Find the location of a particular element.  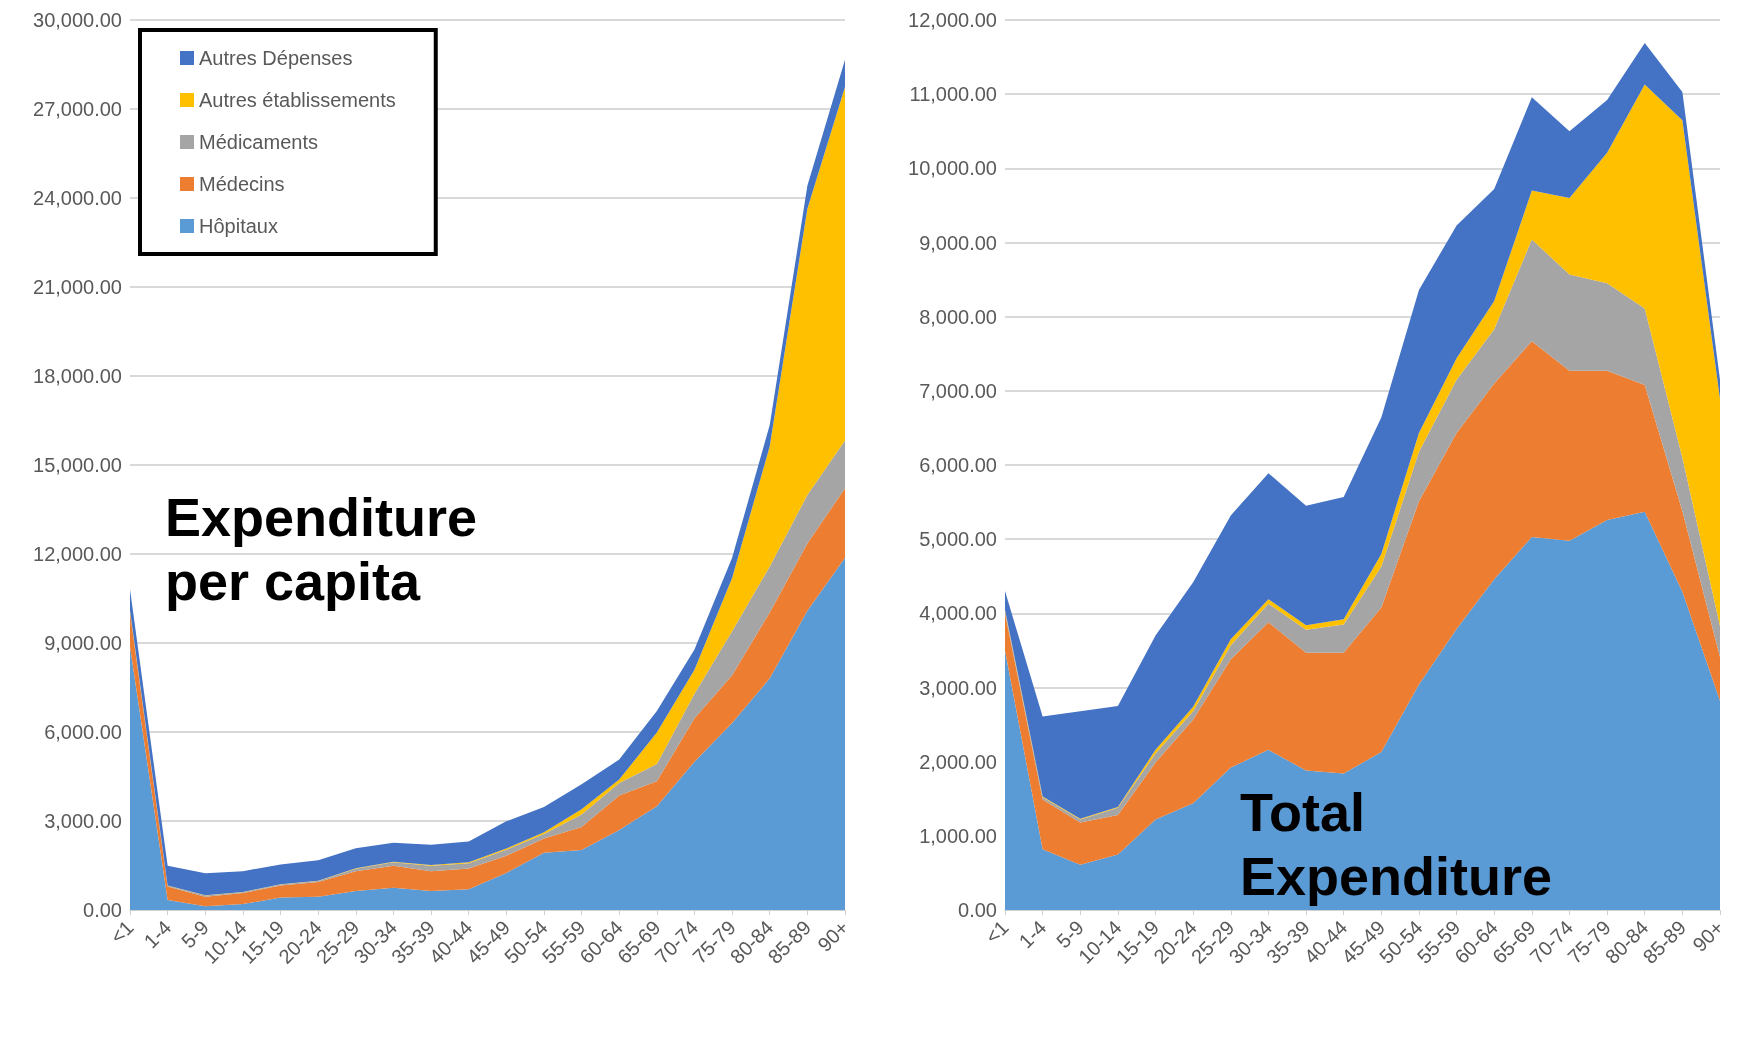

y-tick-label: 24,000.00 is located at coordinates (77, 198).